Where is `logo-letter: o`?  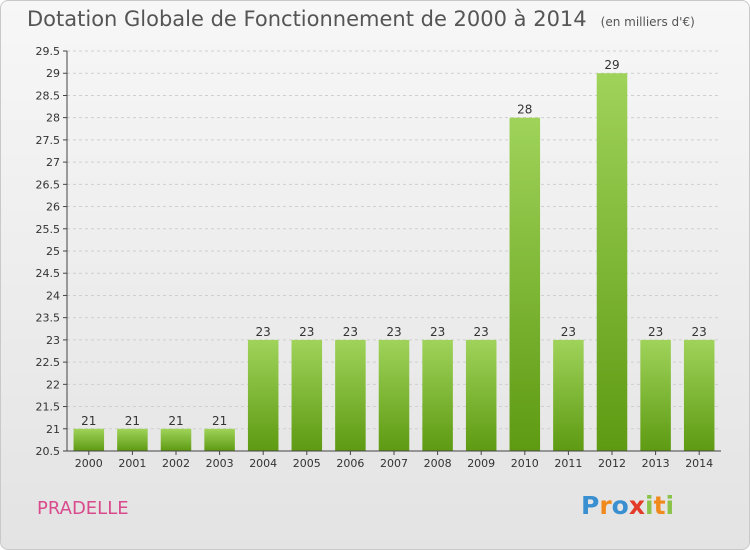
logo-letter: o is located at coordinates (620, 505).